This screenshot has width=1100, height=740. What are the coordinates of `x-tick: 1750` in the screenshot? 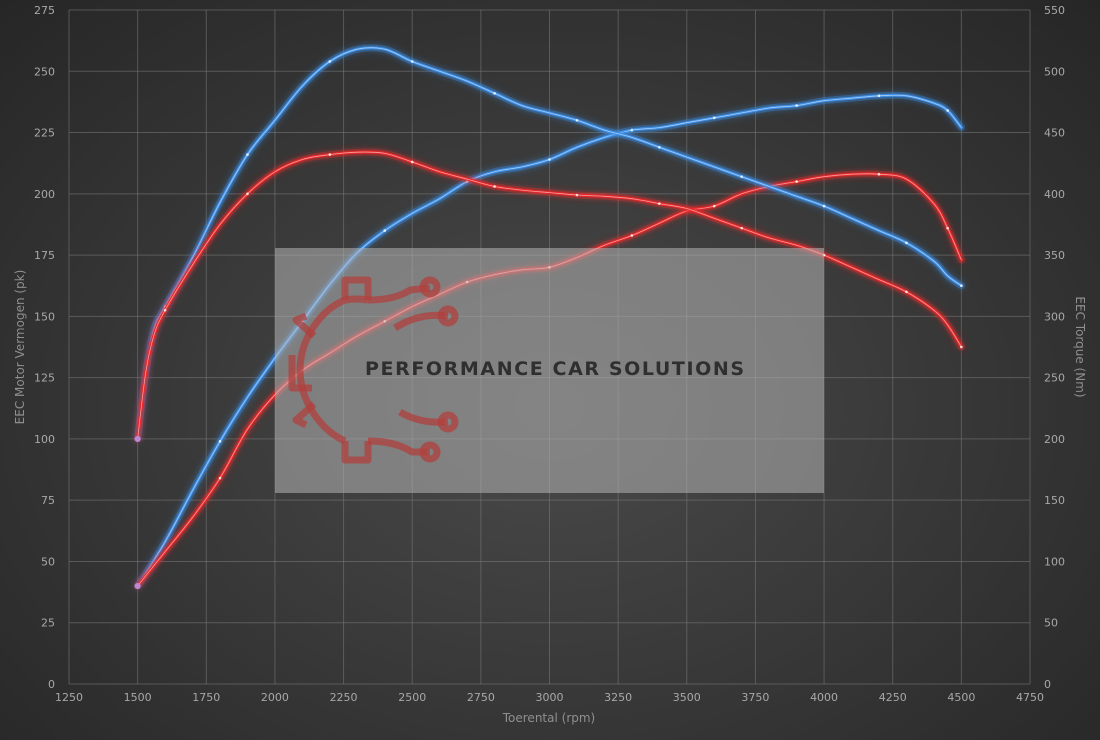 It's located at (206, 697).